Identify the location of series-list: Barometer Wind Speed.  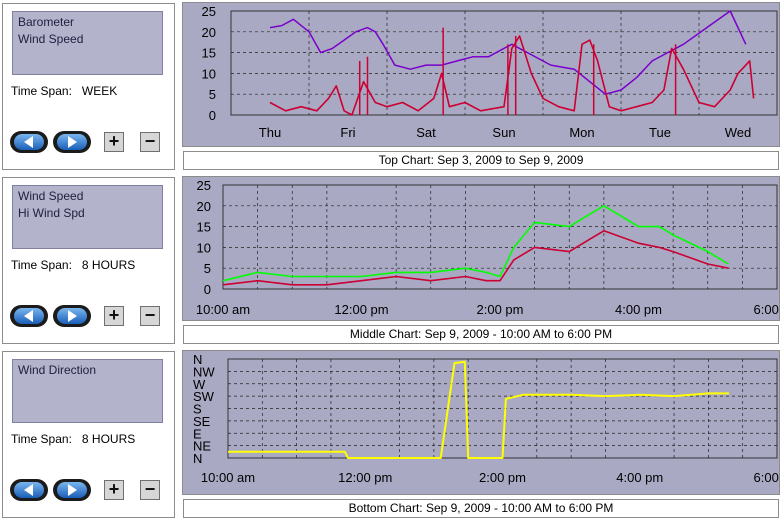
(87, 43).